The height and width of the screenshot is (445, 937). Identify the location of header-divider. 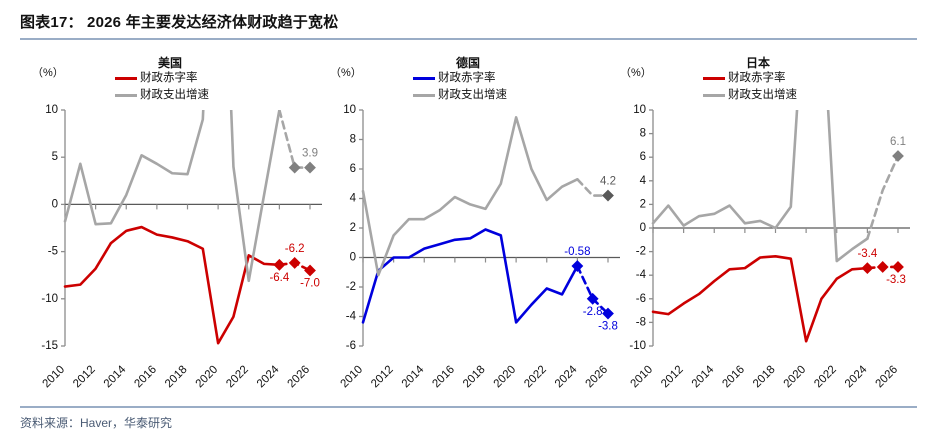
(468, 39).